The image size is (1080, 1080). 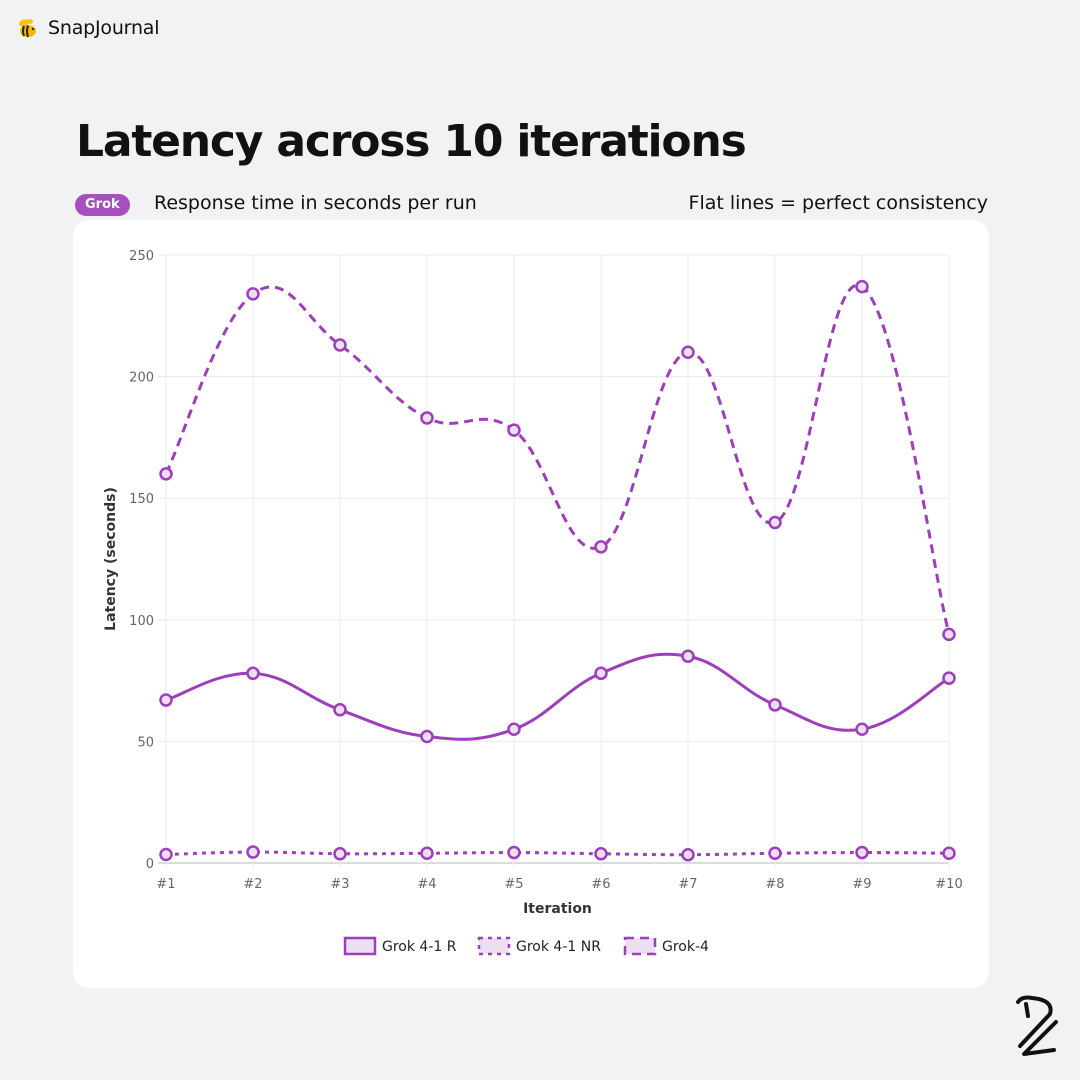 I want to click on y-tick-label: 0, so click(x=150, y=864).